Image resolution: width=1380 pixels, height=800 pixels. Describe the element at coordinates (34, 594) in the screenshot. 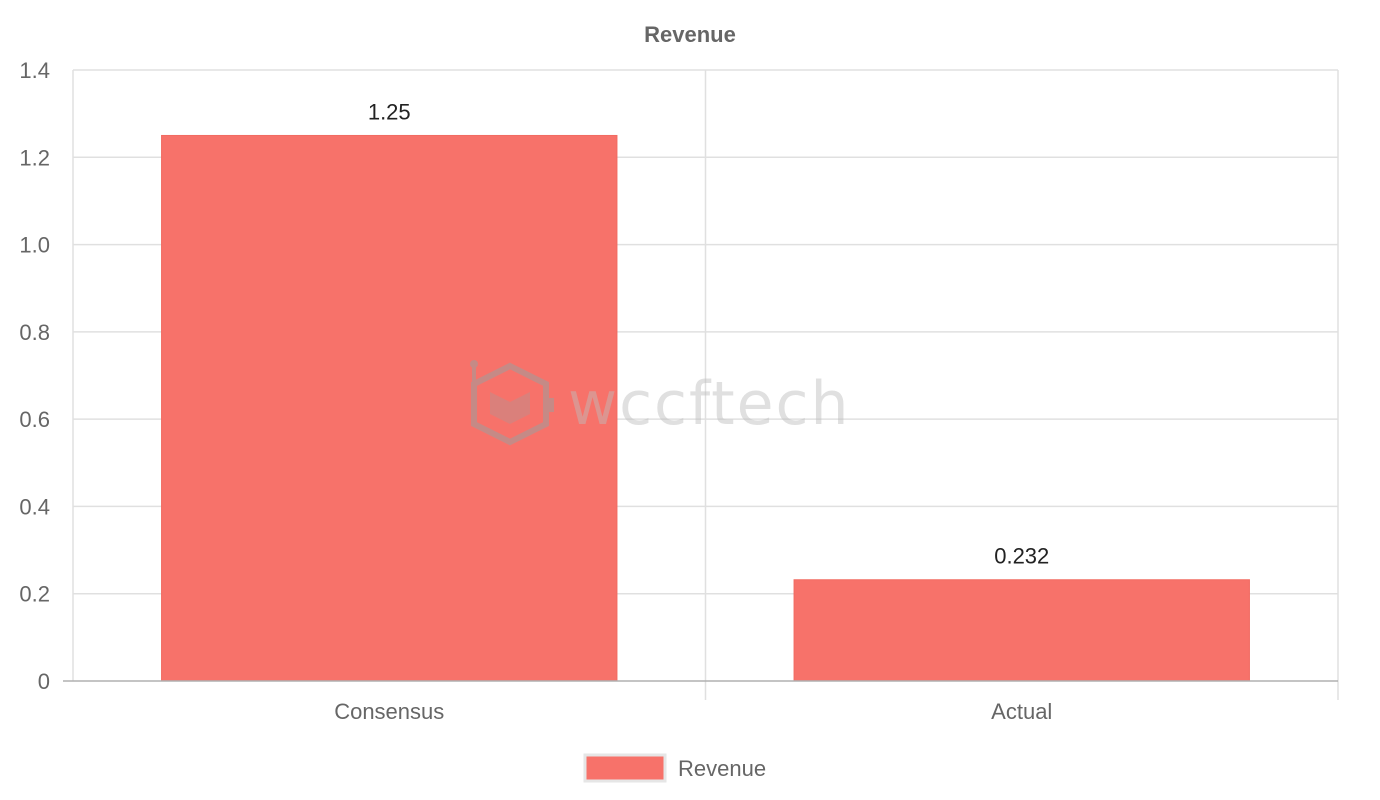

I see `y-tick-label: 0.2` at that location.